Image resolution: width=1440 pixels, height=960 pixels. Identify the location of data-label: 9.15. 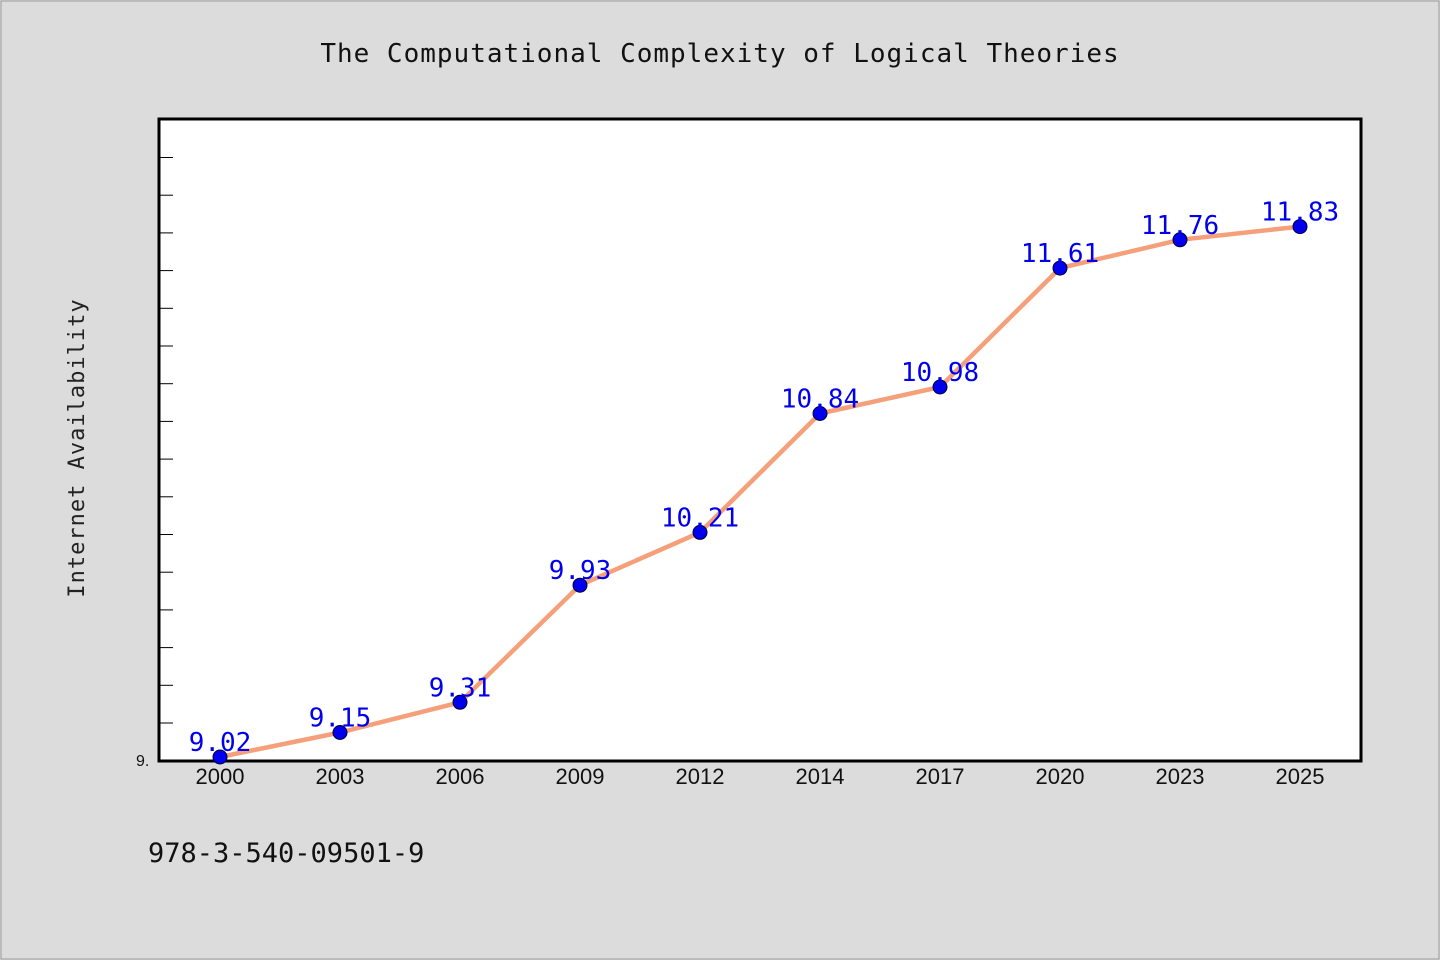
(340, 719).